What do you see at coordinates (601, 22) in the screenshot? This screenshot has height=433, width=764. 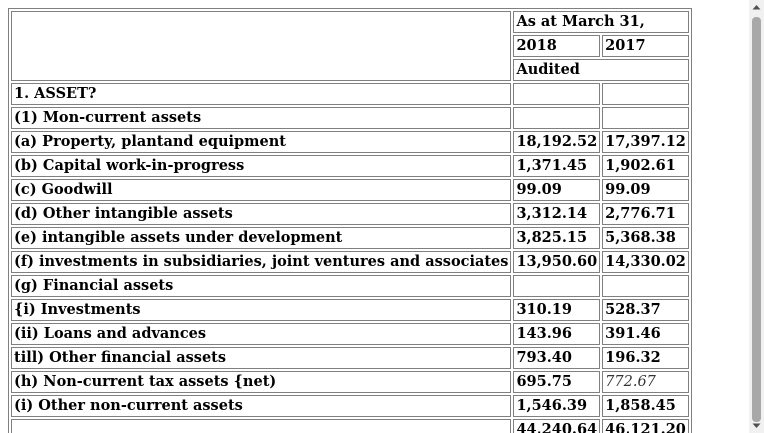 I see `period-header: As at March 31,` at bounding box center [601, 22].